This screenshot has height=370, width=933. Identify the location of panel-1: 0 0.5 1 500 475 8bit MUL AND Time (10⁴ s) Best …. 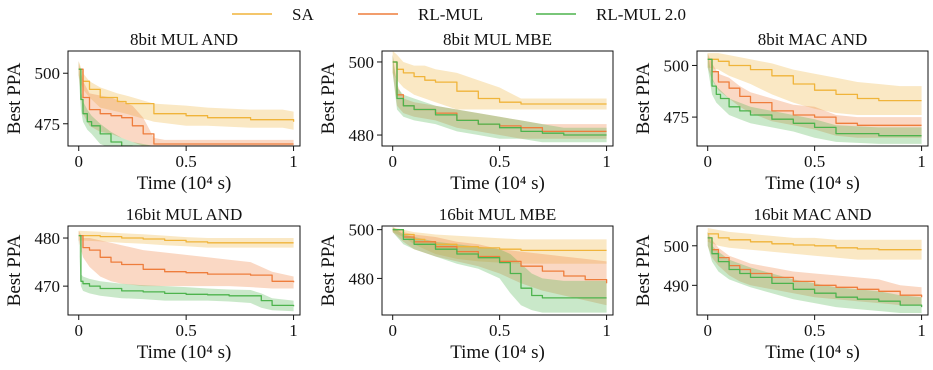
(152, 112).